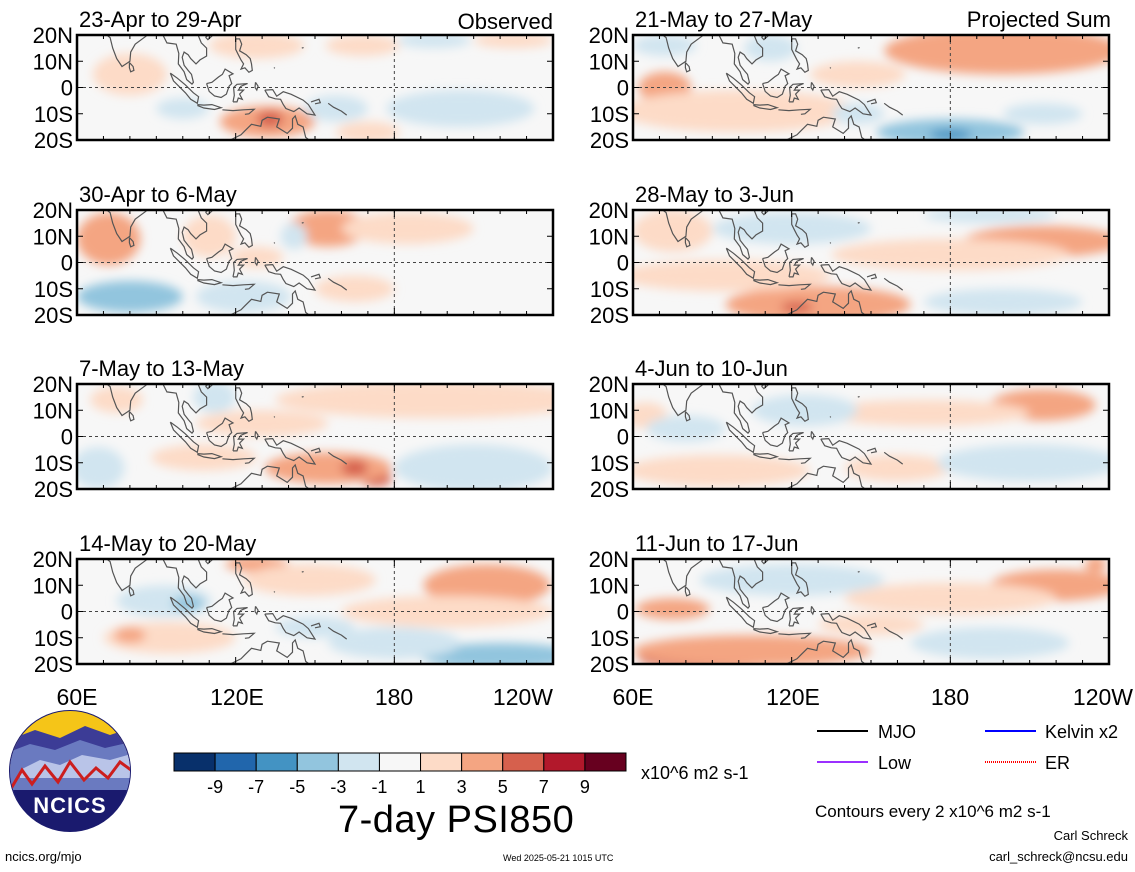 The height and width of the screenshot is (872, 1135). Describe the element at coordinates (1057, 763) in the screenshot. I see `legend-label-er: ER` at that location.